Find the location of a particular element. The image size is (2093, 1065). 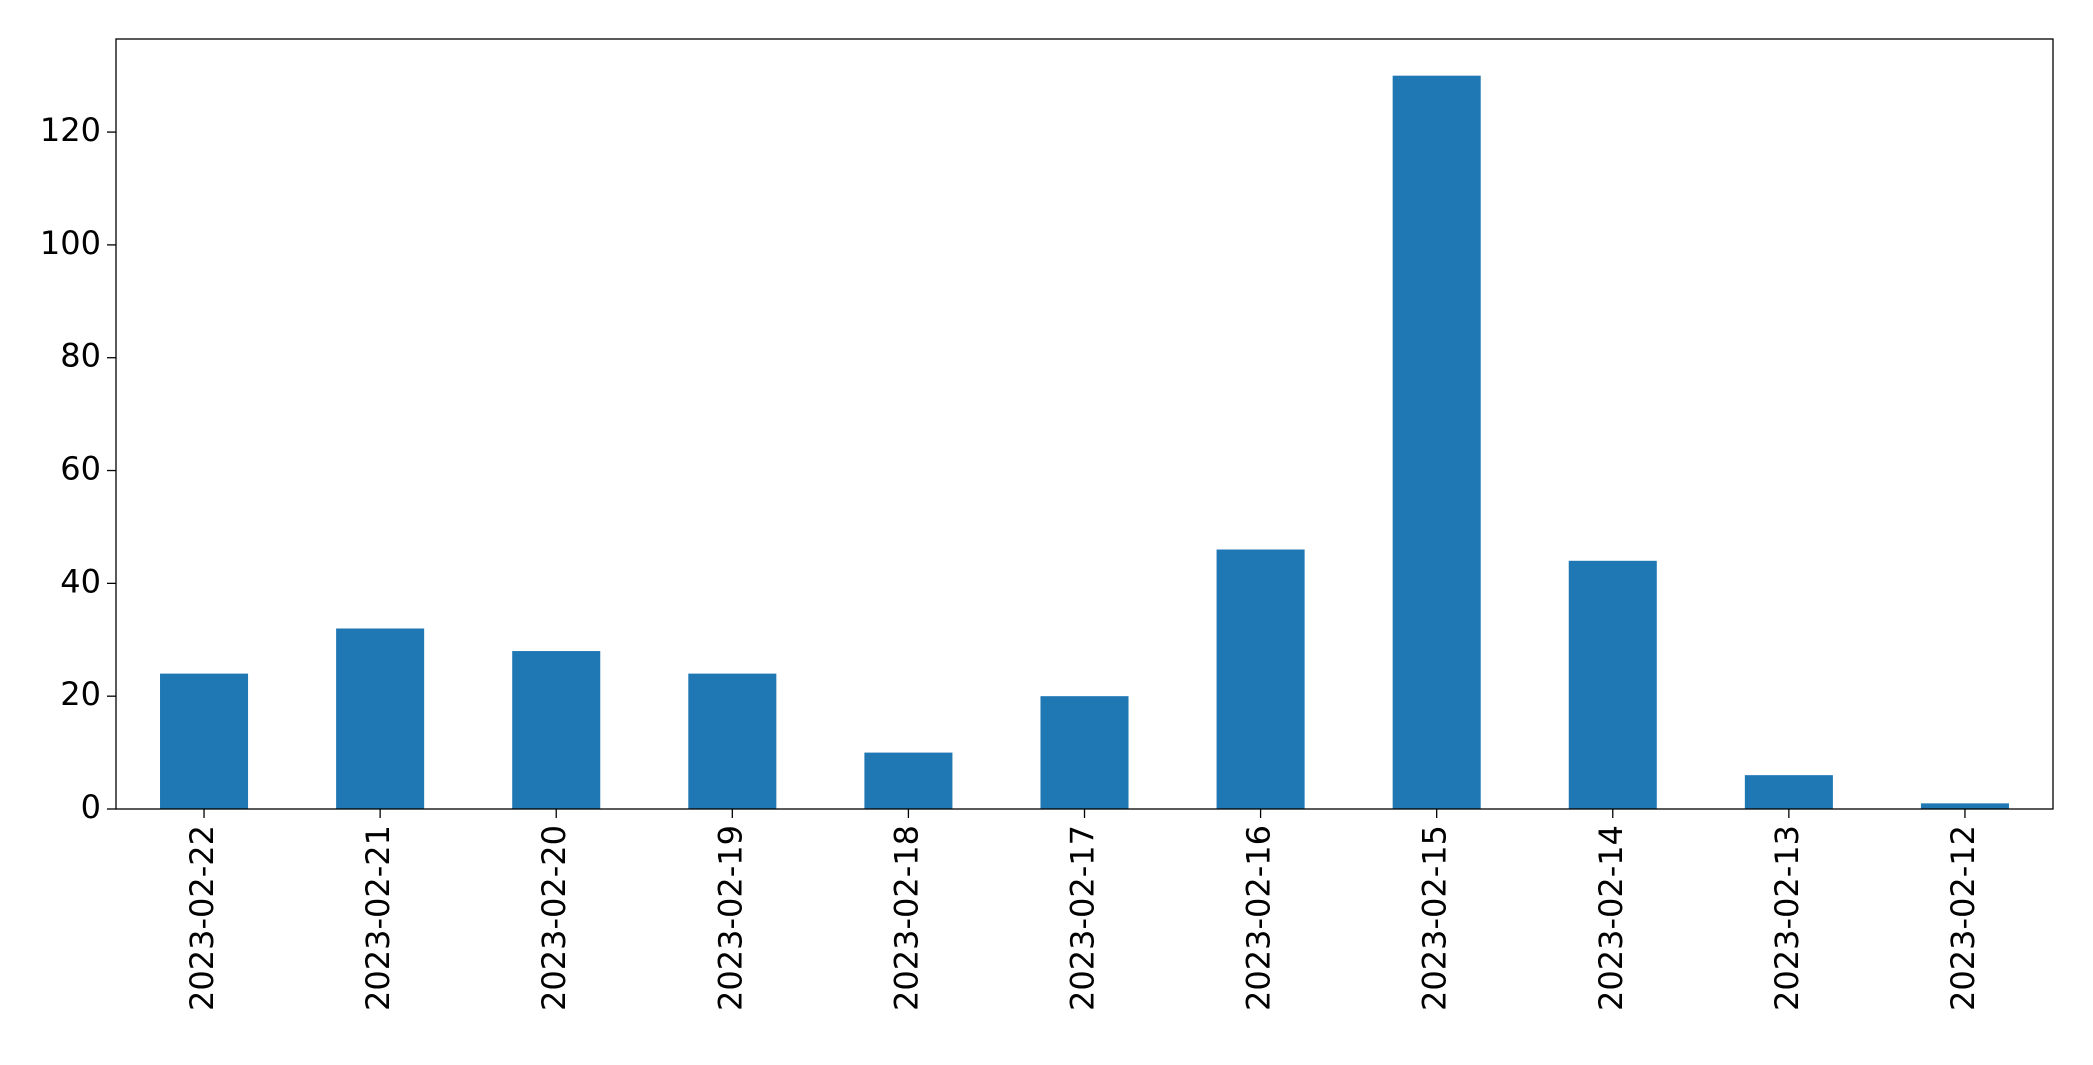

x-tick-label: 2023-02-12 is located at coordinates (1963, 918).